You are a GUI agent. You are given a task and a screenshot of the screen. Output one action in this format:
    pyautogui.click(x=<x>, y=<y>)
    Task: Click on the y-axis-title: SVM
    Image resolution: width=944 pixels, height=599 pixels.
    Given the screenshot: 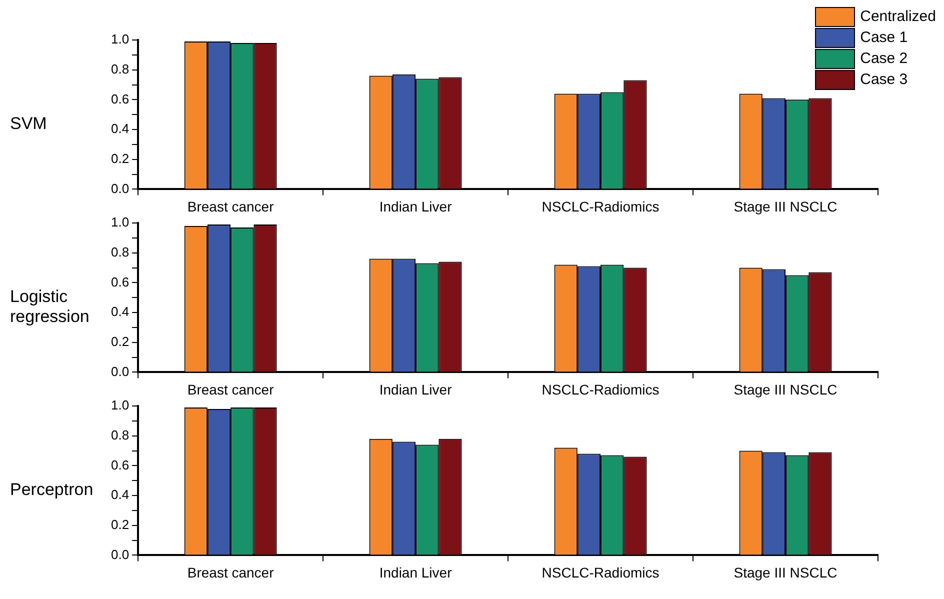 What is the action you would take?
    pyautogui.click(x=28, y=124)
    